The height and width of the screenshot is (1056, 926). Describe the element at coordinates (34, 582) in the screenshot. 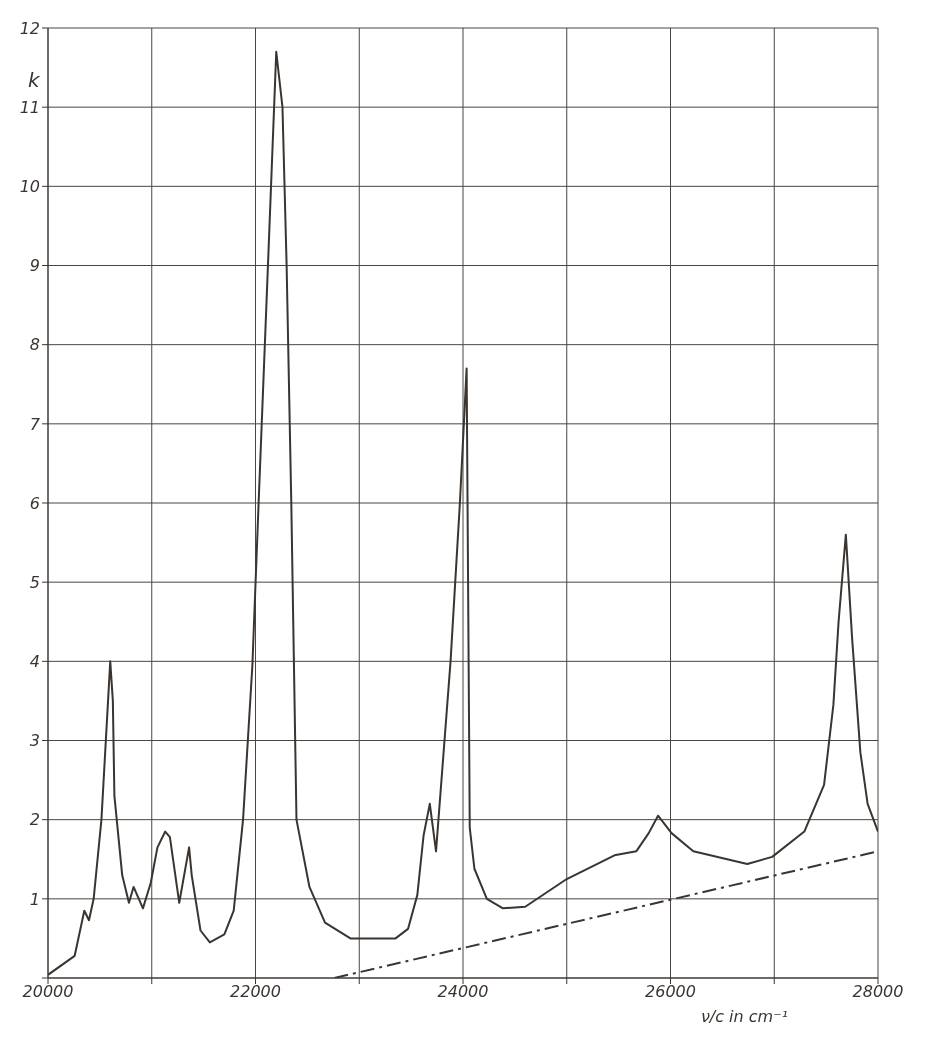

I see `y-tick-label: 5` at that location.